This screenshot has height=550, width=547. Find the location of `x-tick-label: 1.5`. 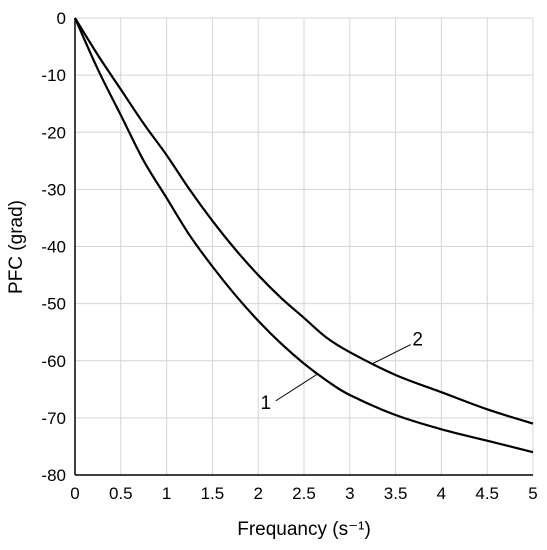

x-tick-label: 1.5 is located at coordinates (213, 493).